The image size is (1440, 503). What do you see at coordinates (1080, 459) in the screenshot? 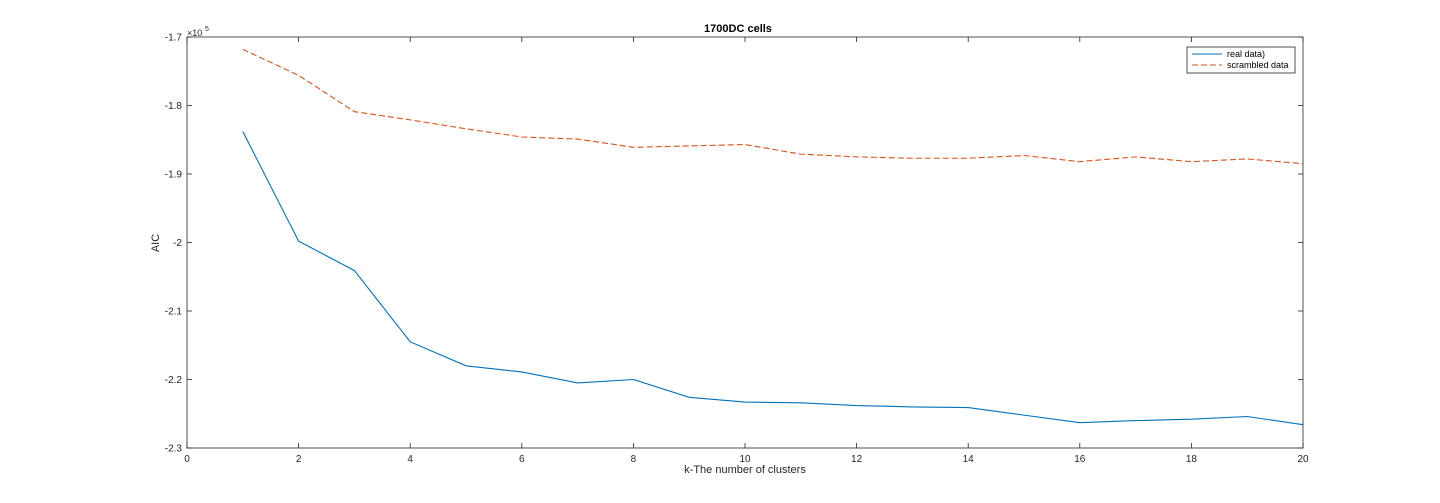
I see `x-tick-label: 16` at bounding box center [1080, 459].